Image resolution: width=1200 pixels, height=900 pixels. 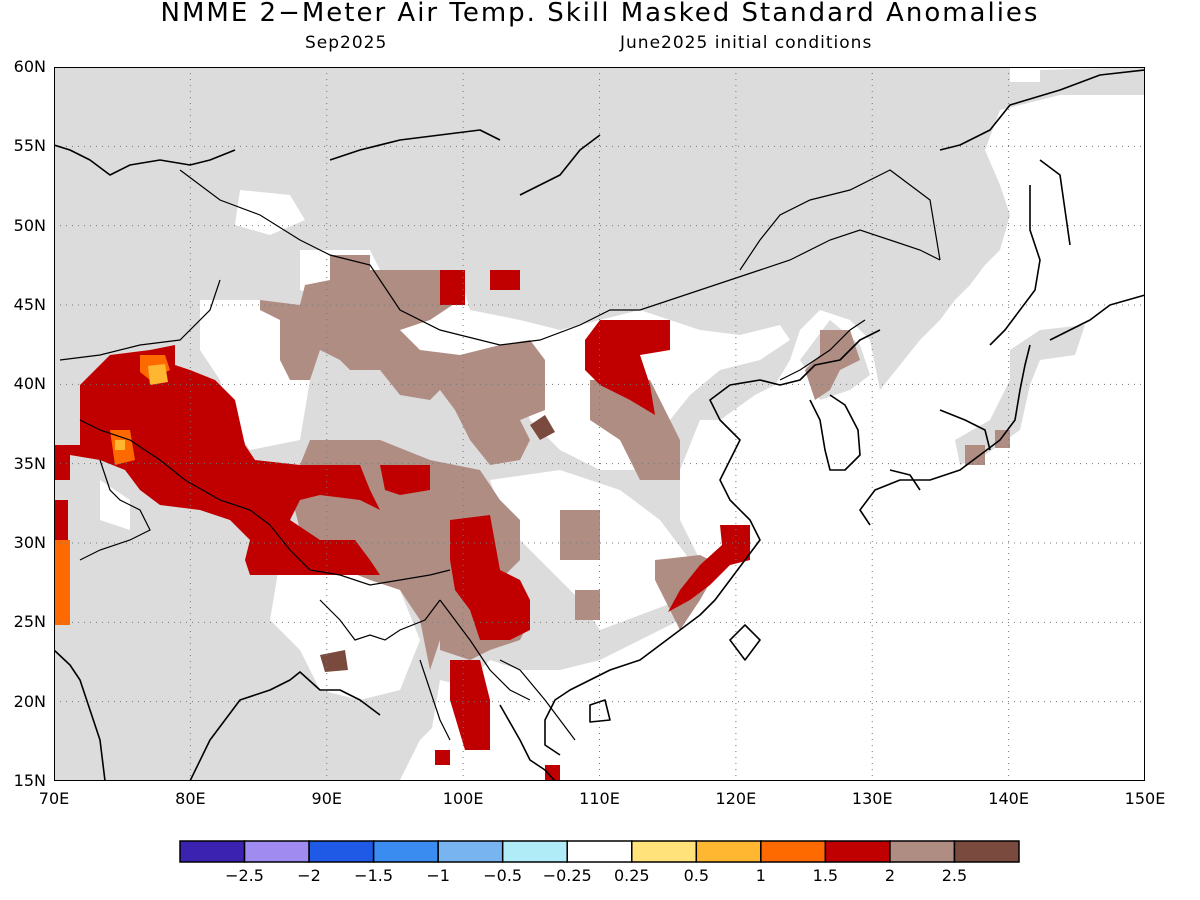 I want to click on colorbar-label: 0.5, so click(x=696, y=875).